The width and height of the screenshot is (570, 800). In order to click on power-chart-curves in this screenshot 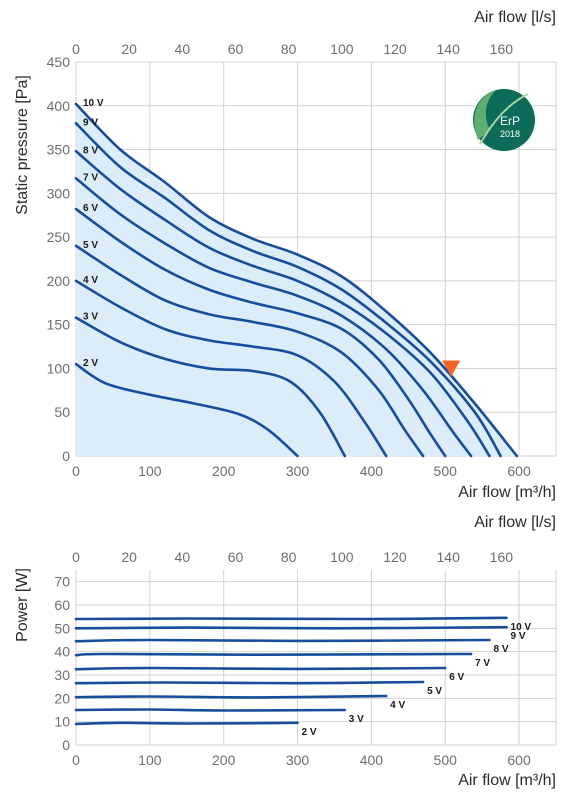, I will do `click(291, 671)`.